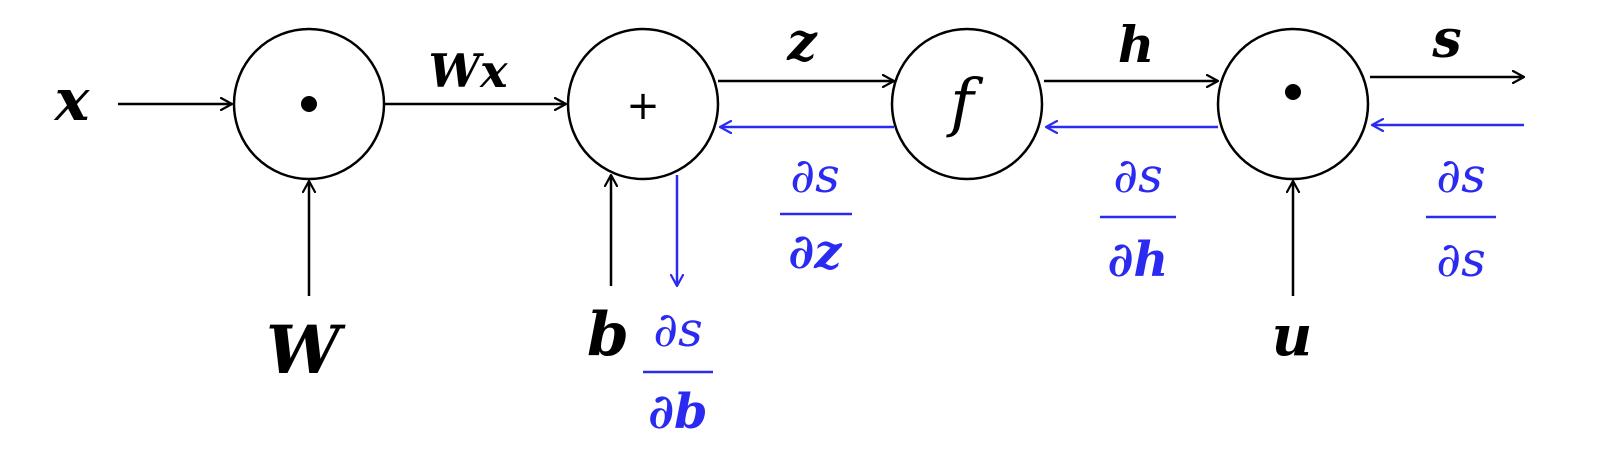 The width and height of the screenshot is (1613, 476). I want to click on grad-db-denominator: ∂b, so click(677, 412).